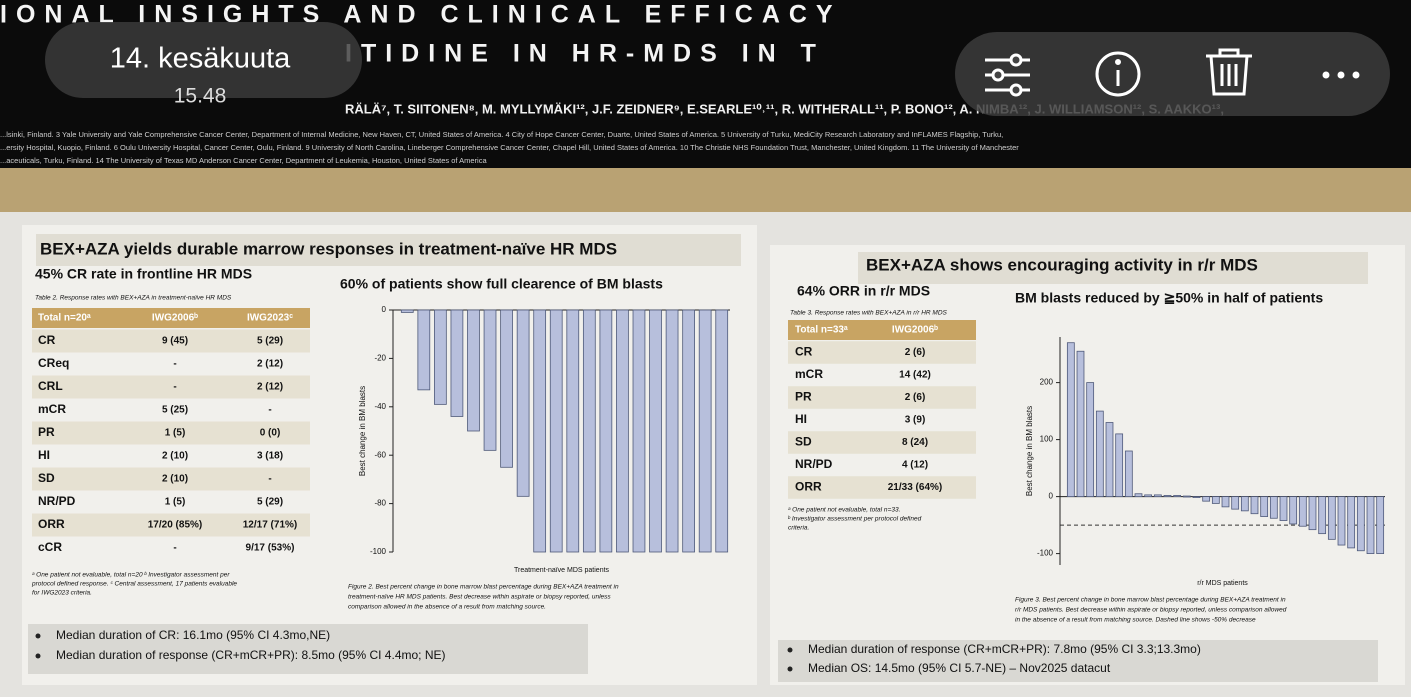  I want to click on y-tick-label: 200, so click(1047, 382).